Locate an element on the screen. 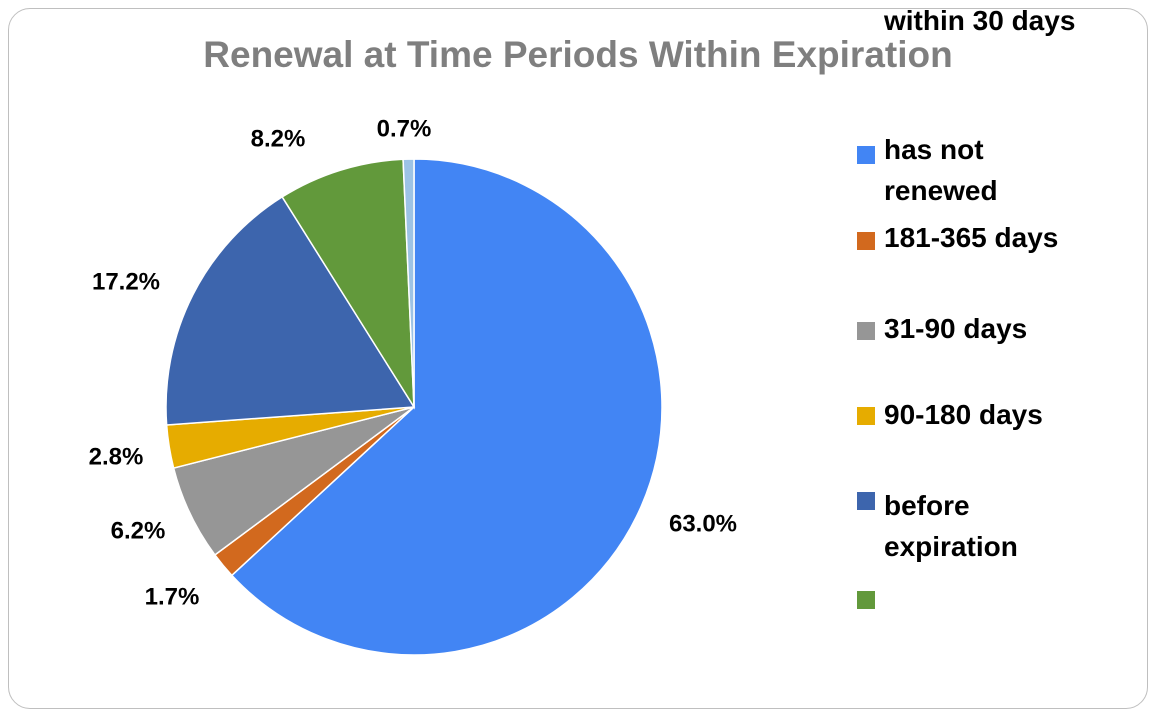 This screenshot has width=1156, height=717. data-label-181-365-days: 1.7% is located at coordinates (172, 596).